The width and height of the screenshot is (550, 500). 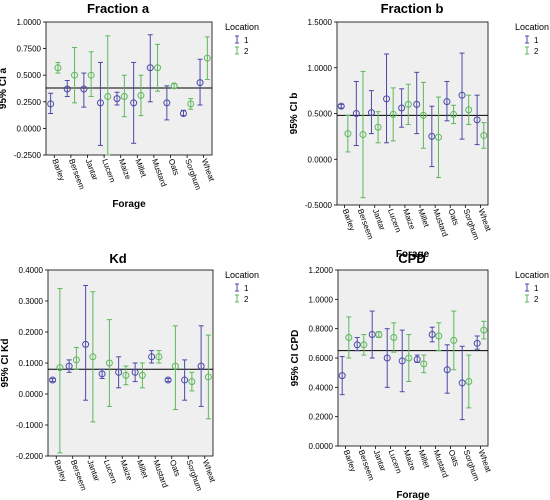 I want to click on chart-title: Kd, so click(x=117, y=258).